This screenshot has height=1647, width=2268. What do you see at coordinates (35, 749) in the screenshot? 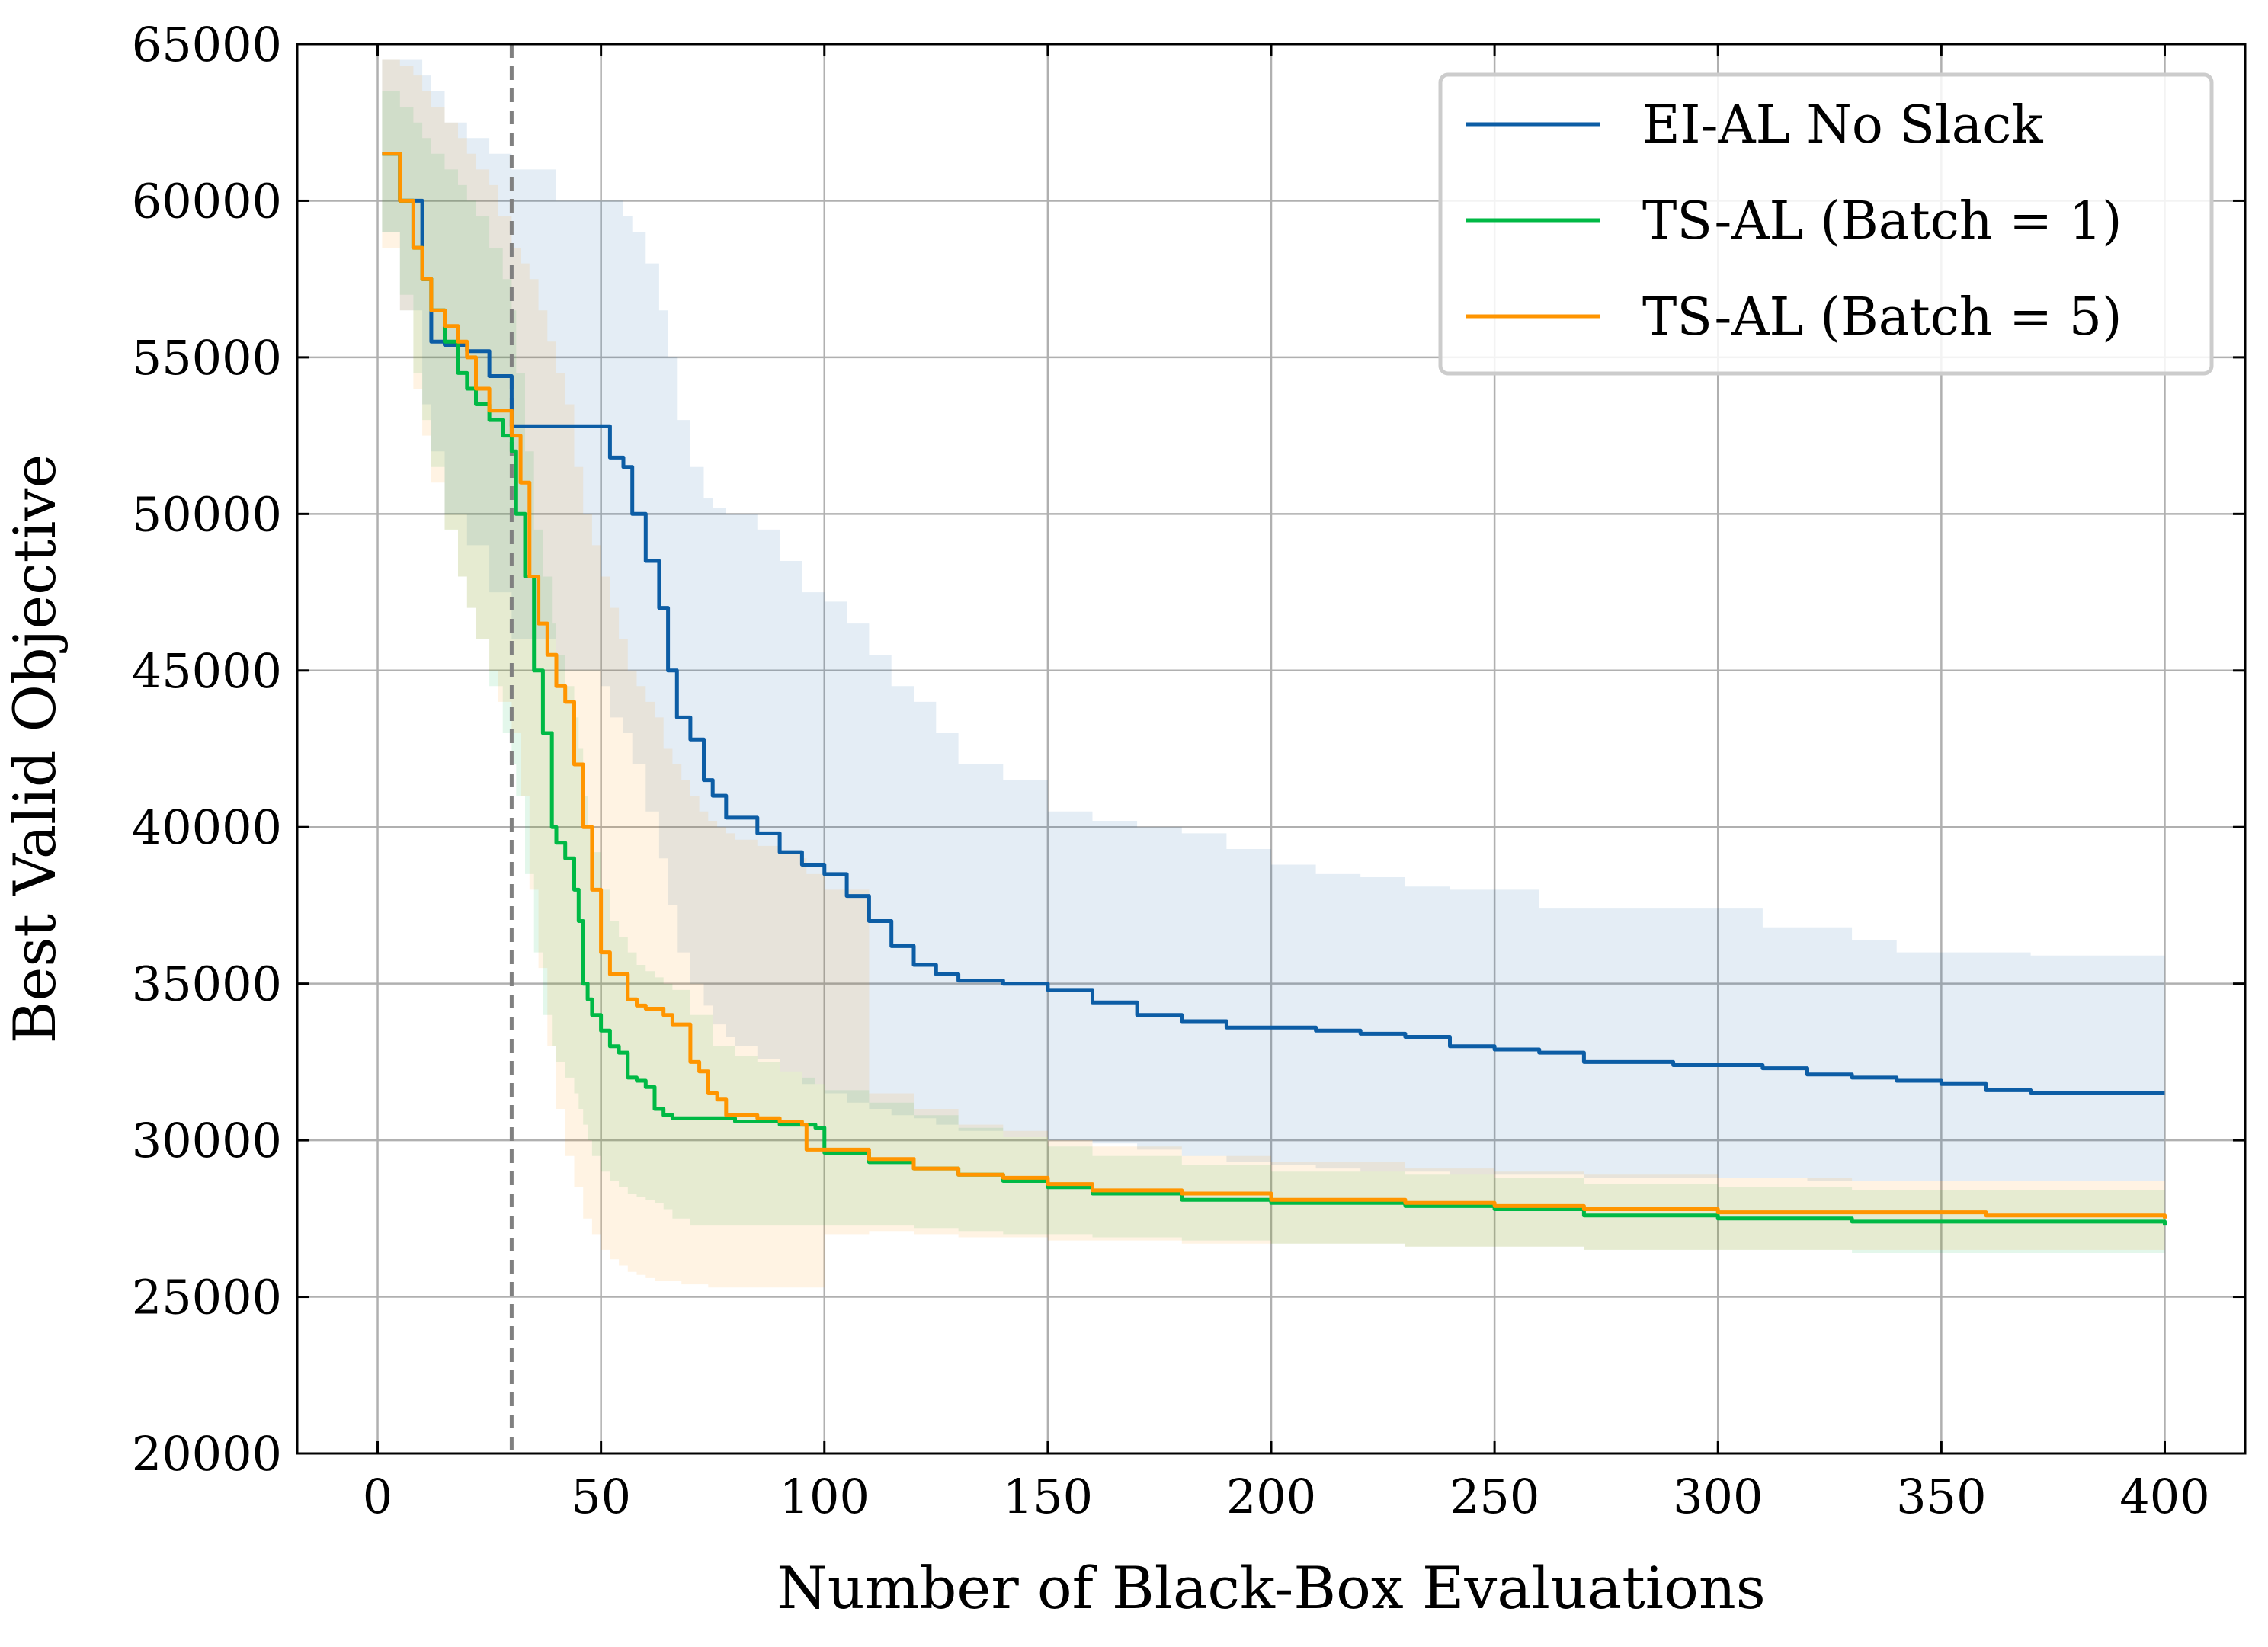
I see `y-axis-label: Best Valid Objective` at bounding box center [35, 749].